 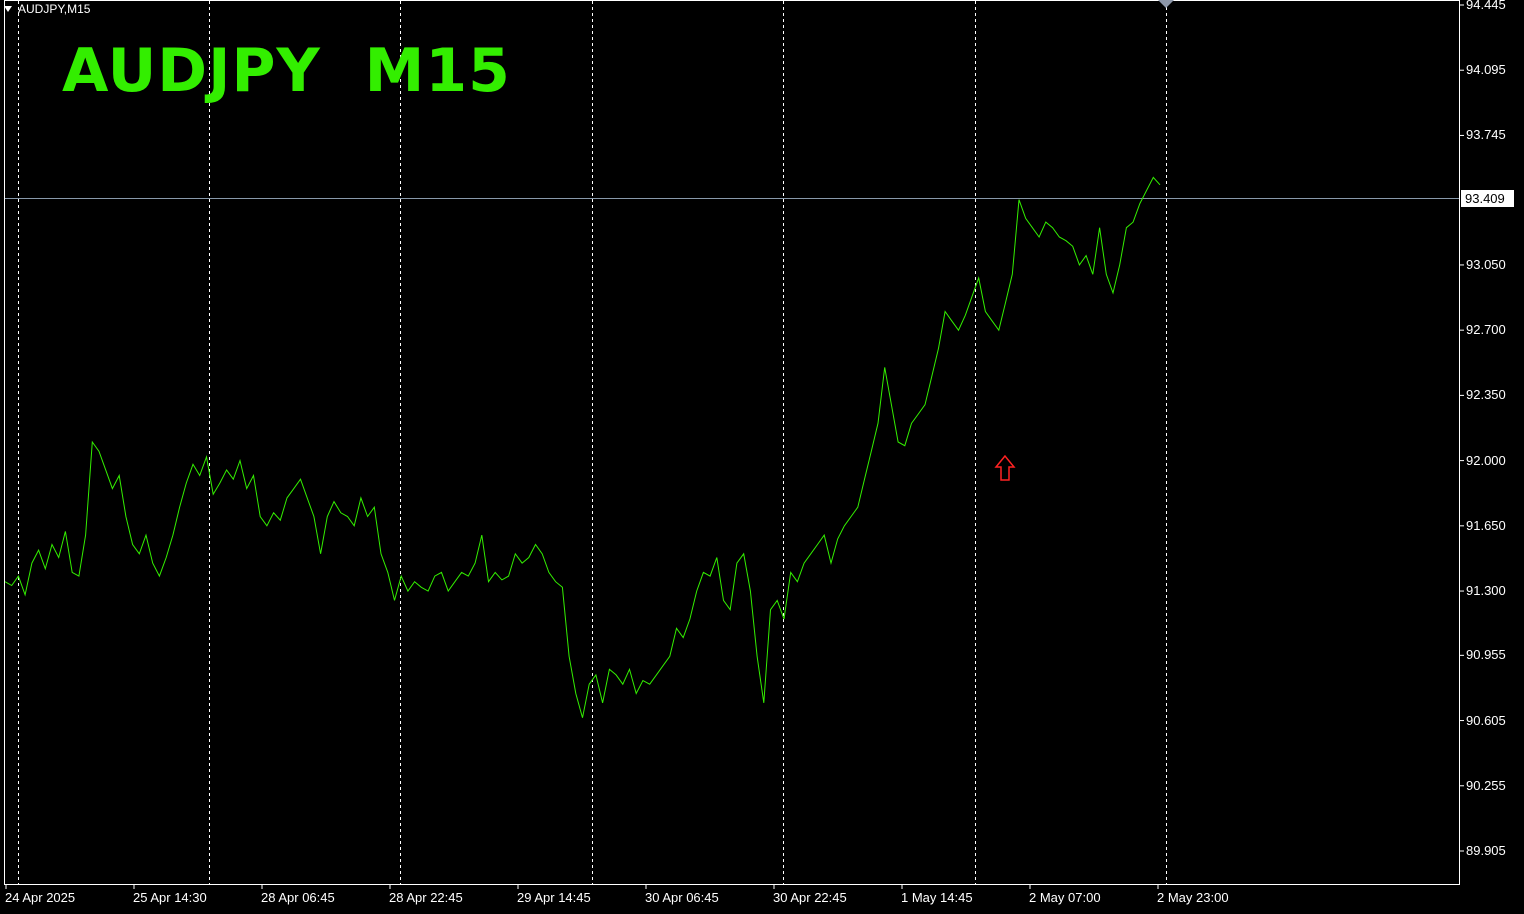 I want to click on x-tick-label: 28 Apr 06:45, so click(x=298, y=897).